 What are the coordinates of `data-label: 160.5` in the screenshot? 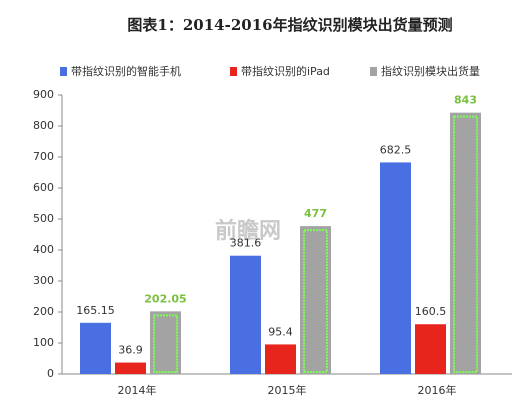 It's located at (431, 311).